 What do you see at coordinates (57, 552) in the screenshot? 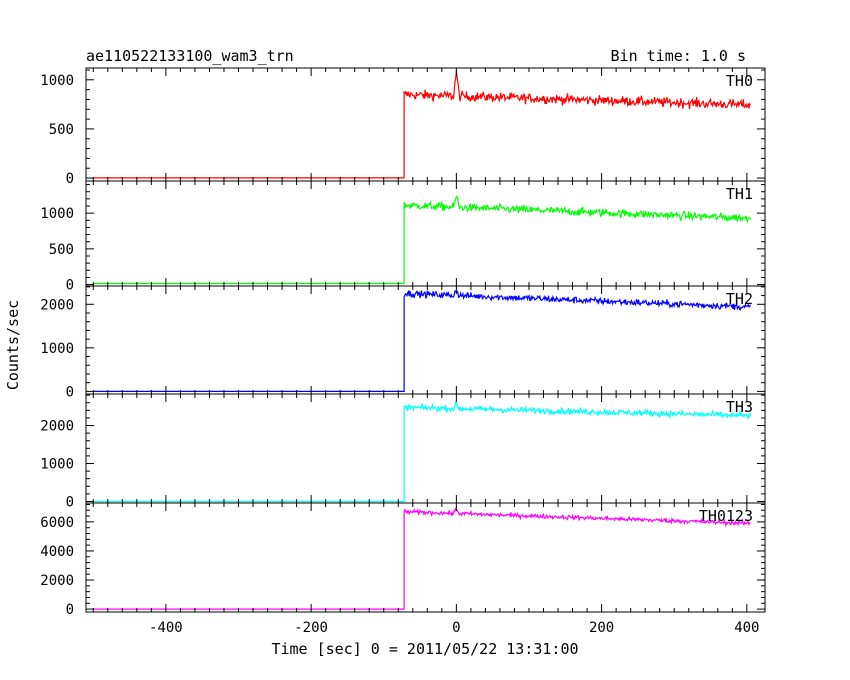
I see `y-tick-label: 4000` at bounding box center [57, 552].